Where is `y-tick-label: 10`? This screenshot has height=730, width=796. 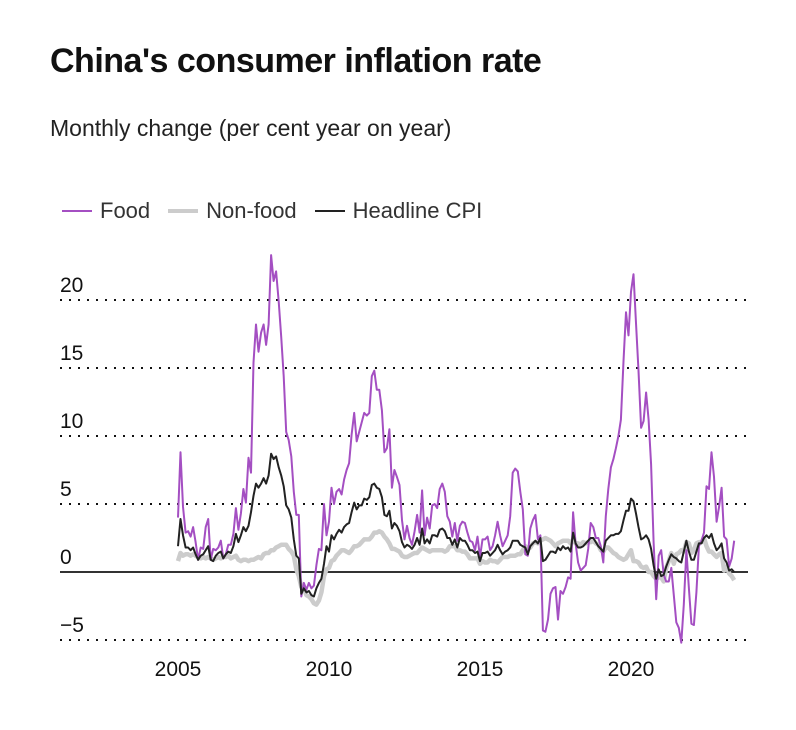
y-tick-label: 10 is located at coordinates (71, 421).